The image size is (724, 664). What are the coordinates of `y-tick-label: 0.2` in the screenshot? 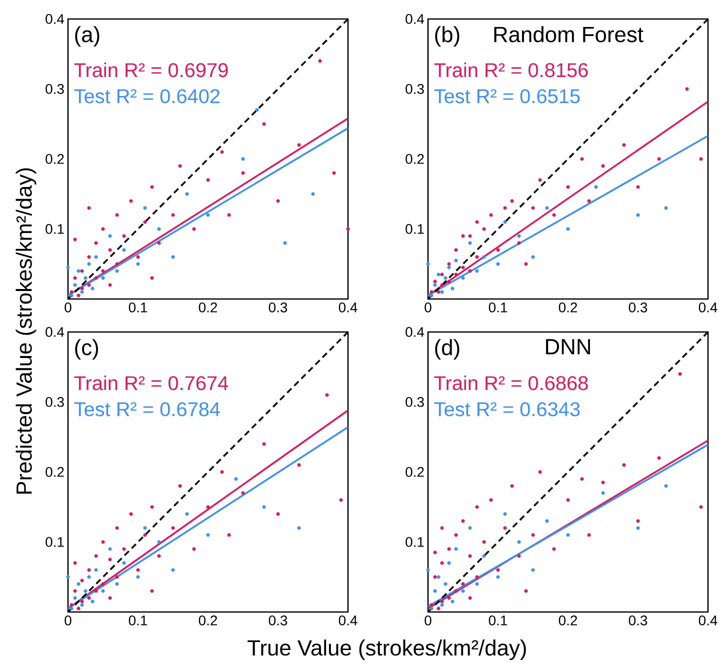 It's located at (415, 472).